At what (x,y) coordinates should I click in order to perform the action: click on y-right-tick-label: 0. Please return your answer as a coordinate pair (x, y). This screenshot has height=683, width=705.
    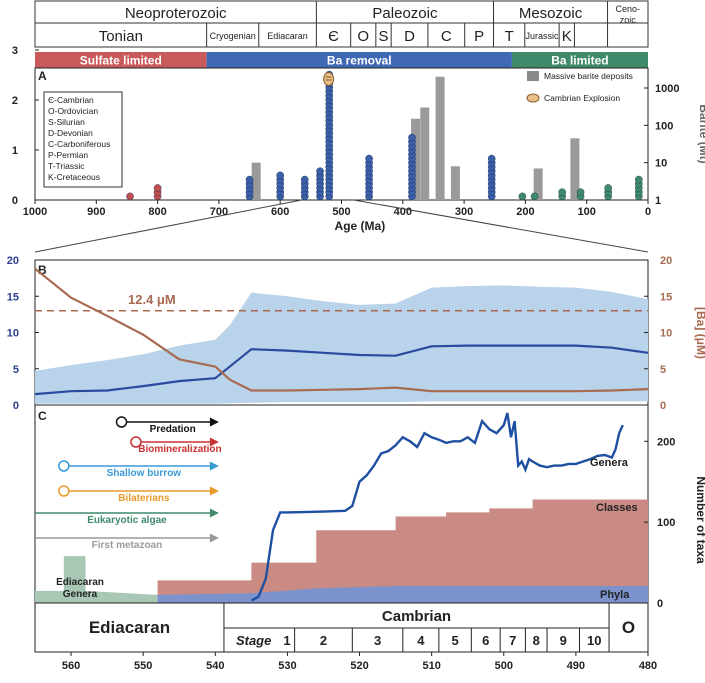
    Looking at the image, I should click on (660, 604).